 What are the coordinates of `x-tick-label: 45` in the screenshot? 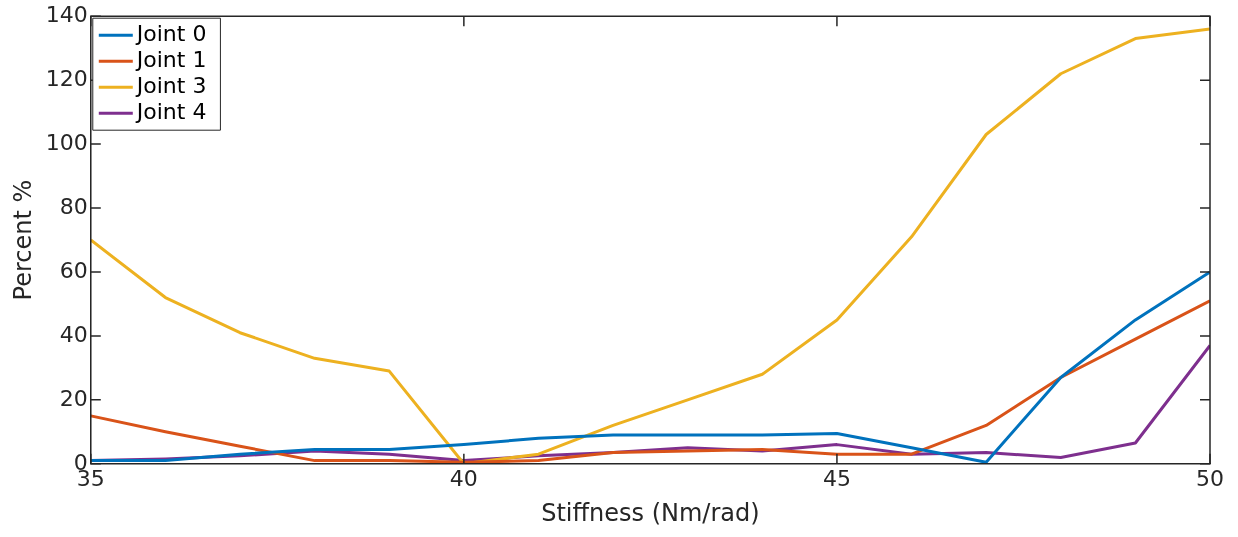 It's located at (836, 478).